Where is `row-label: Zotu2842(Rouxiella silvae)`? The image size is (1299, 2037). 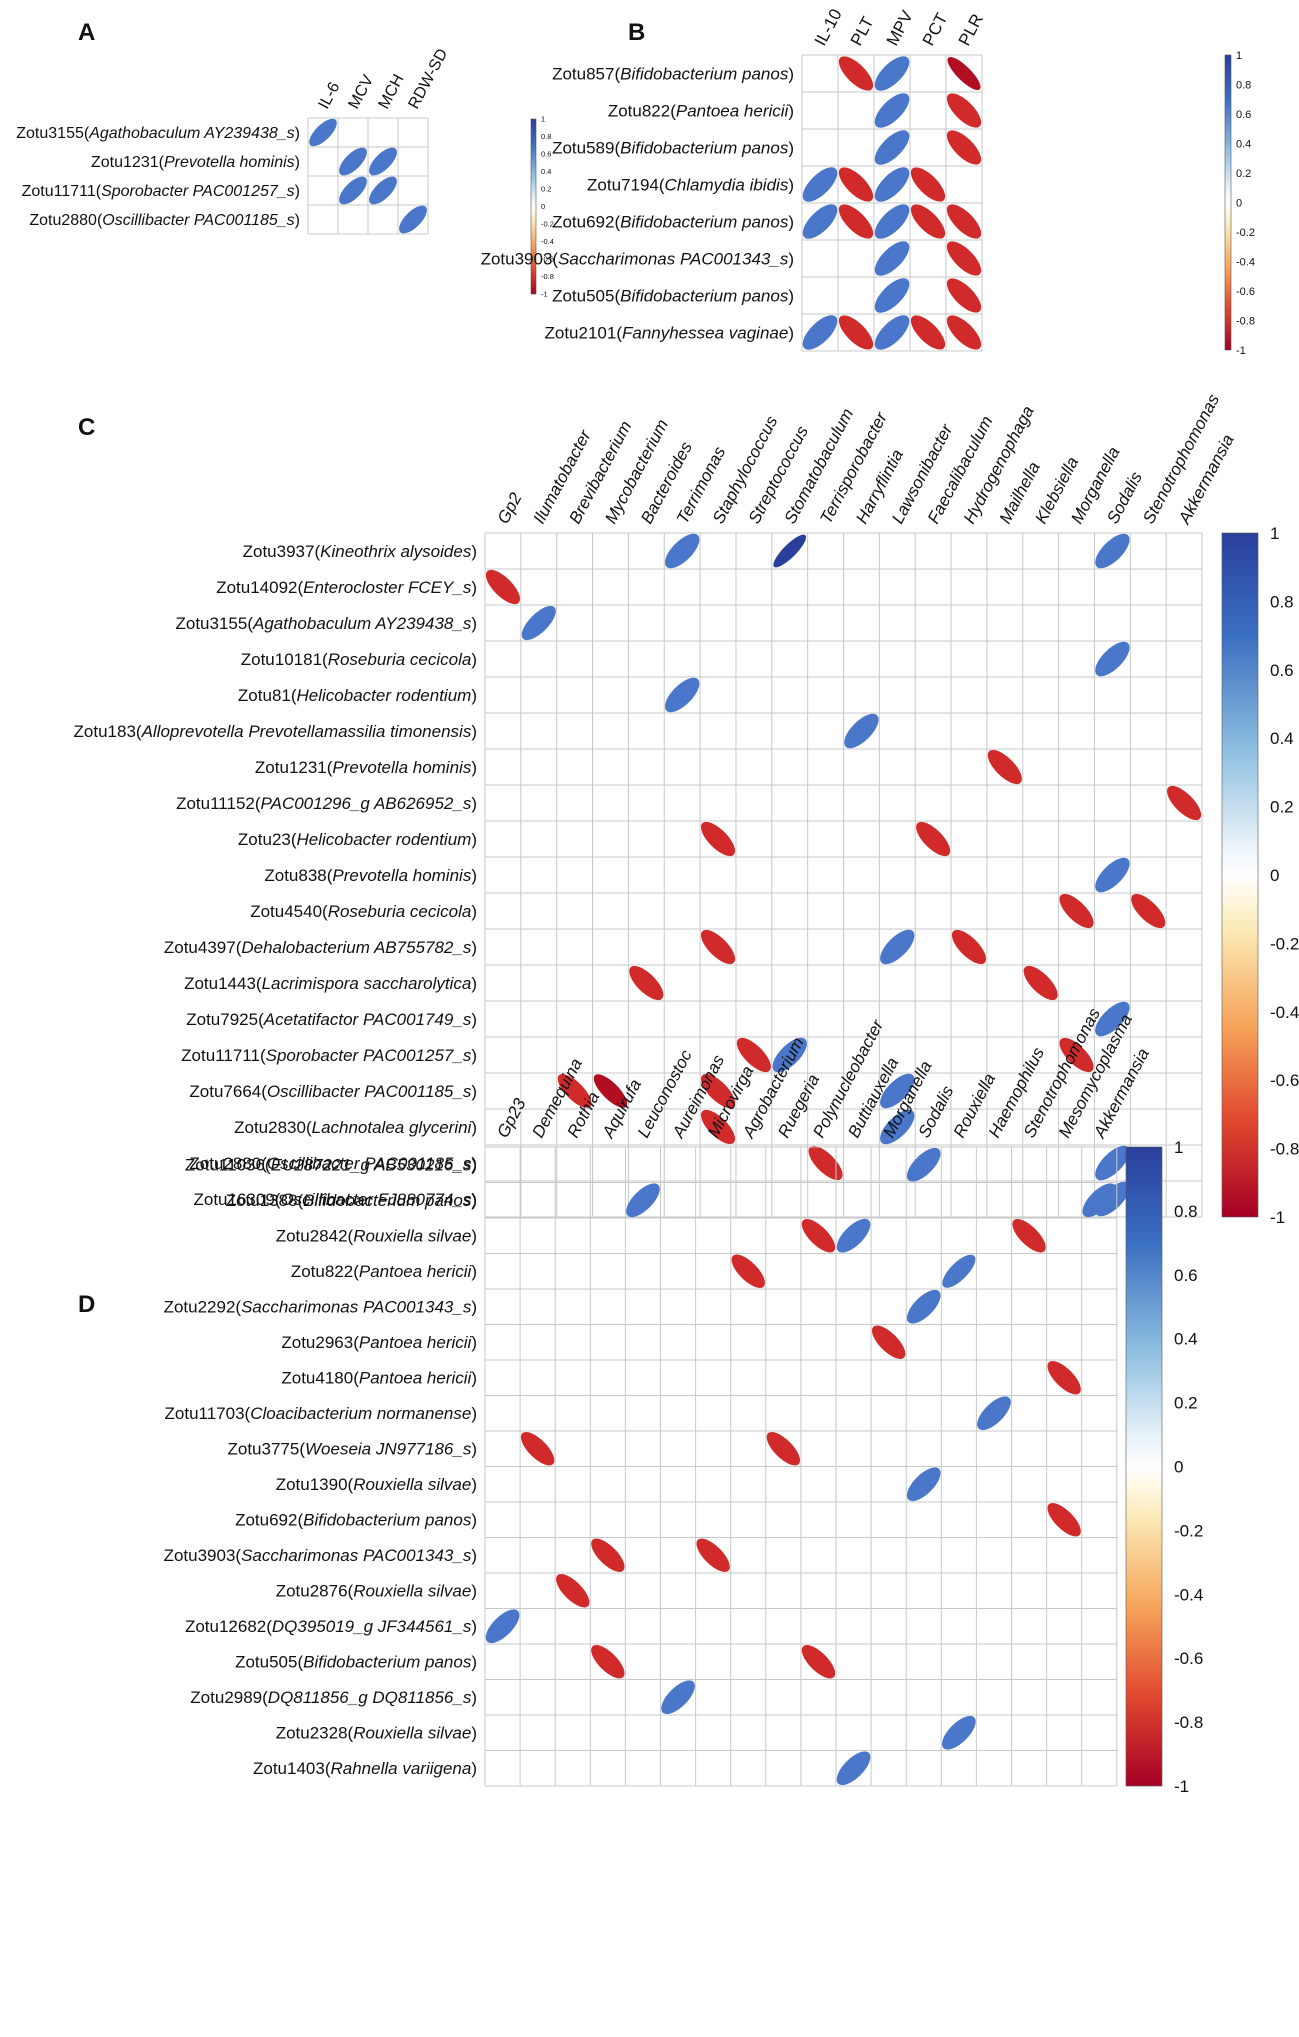 row-label: Zotu2842(Rouxiella silvae) is located at coordinates (376, 1236).